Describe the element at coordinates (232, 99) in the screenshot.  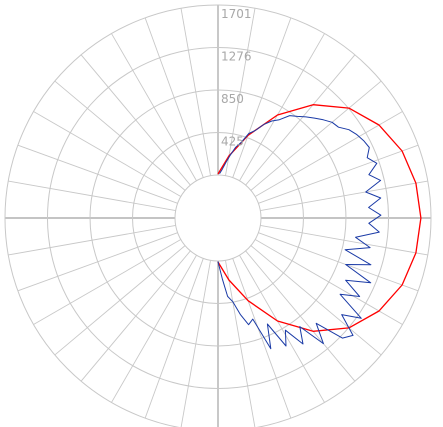
I see `radial-tick-label: 850` at that location.